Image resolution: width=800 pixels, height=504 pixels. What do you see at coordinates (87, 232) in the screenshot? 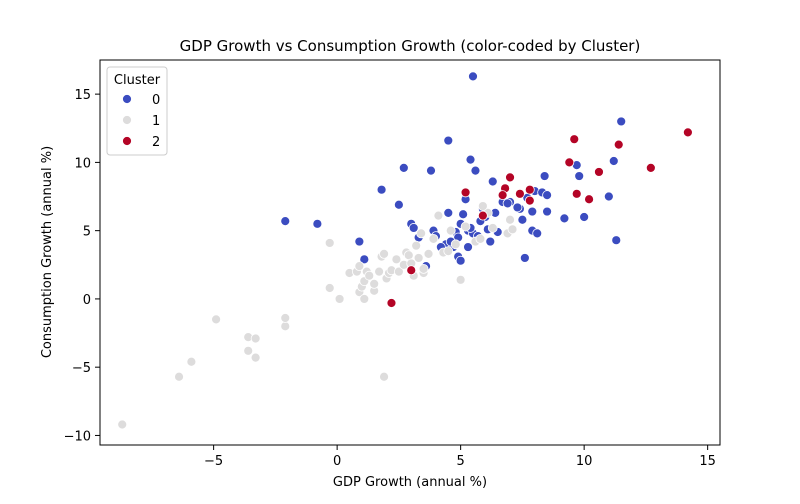
I see `y-tick-label: 5` at bounding box center [87, 232].